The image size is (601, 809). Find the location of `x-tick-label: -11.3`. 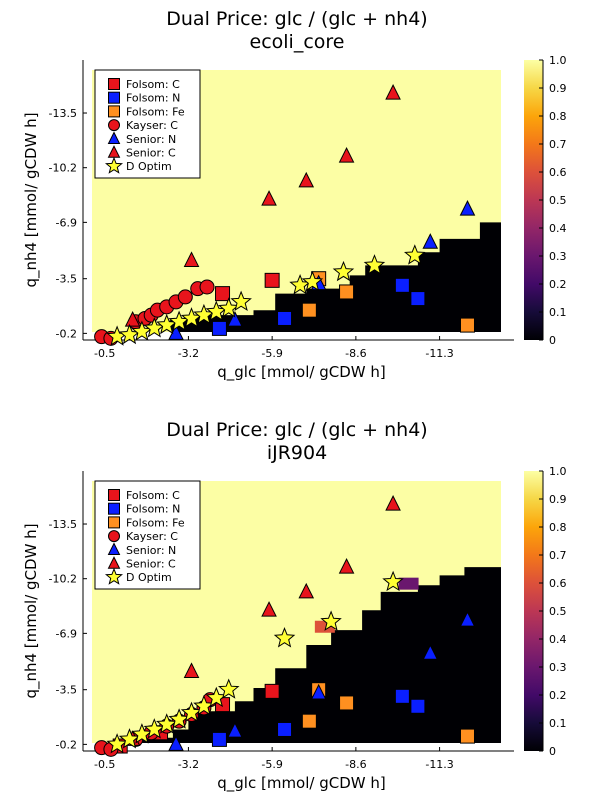

x-tick-label: -11.3 is located at coordinates (439, 353).